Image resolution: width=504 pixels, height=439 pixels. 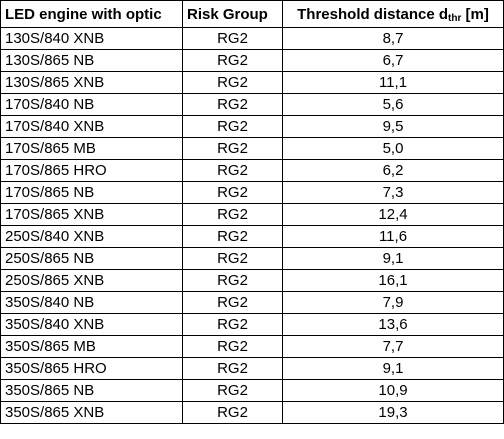 What do you see at coordinates (393, 60) in the screenshot?
I see `cell-threshold-distance: 6,7` at bounding box center [393, 60].